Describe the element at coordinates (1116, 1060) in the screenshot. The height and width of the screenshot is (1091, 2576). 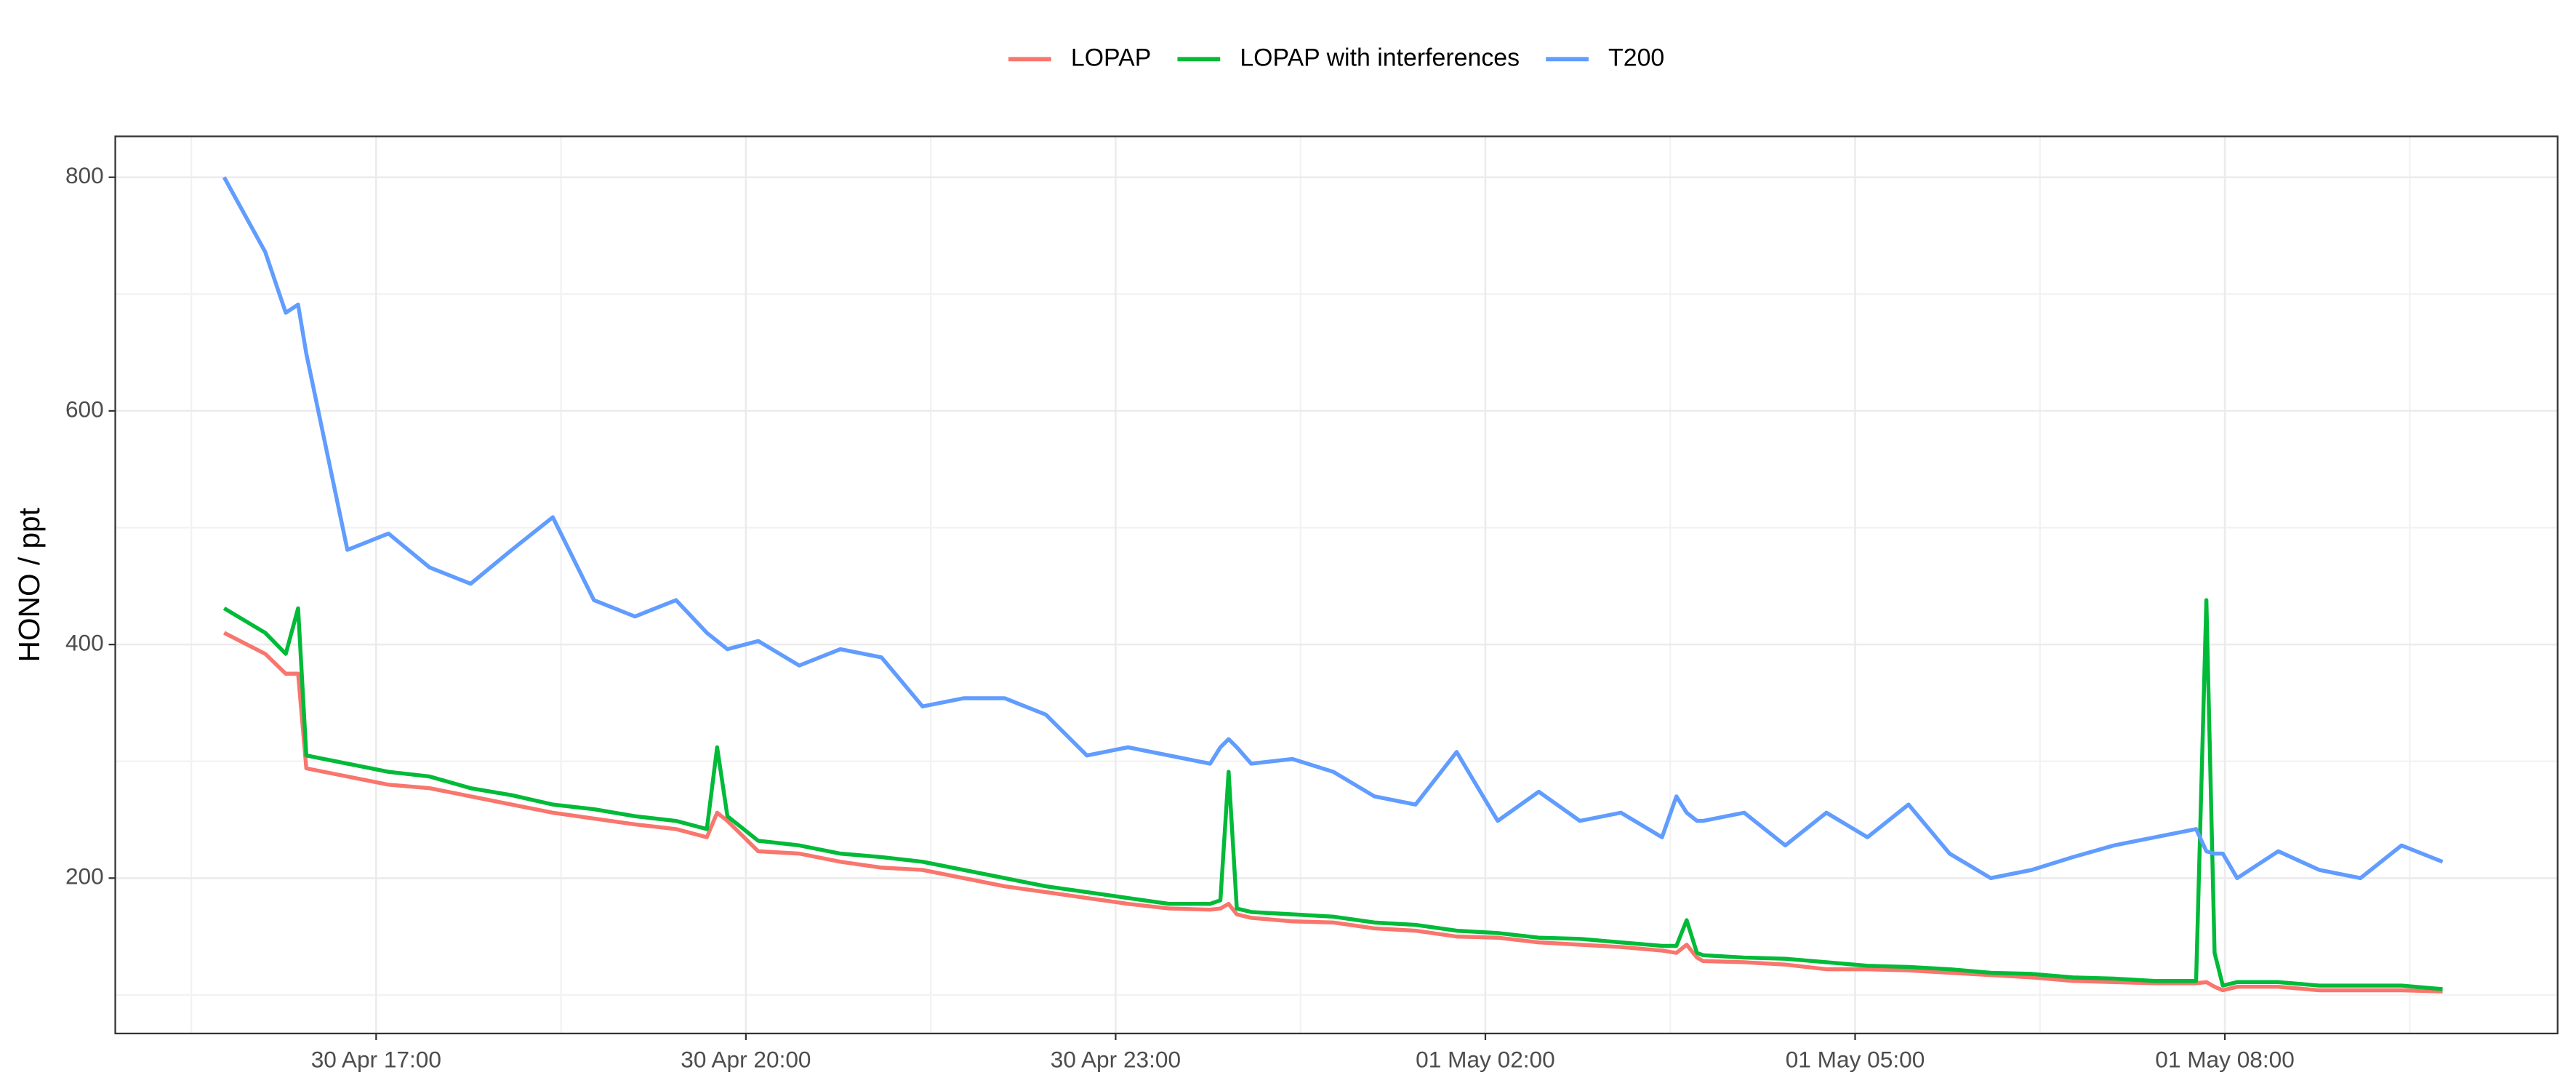
I see `x-tick-label: 30 Apr 23:00` at that location.